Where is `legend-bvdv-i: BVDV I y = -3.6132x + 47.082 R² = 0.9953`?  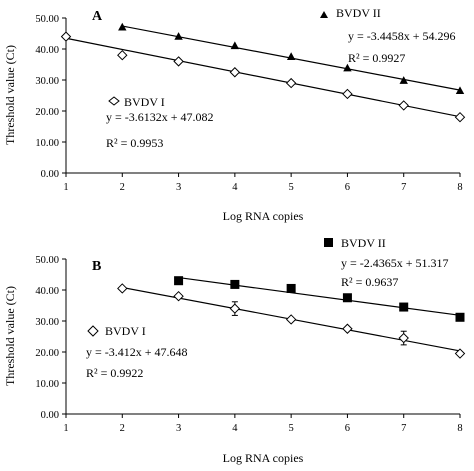 legend-bvdv-i: BVDV I y = -3.6132x + 47.082 R² = 0.9953 is located at coordinates (160, 122).